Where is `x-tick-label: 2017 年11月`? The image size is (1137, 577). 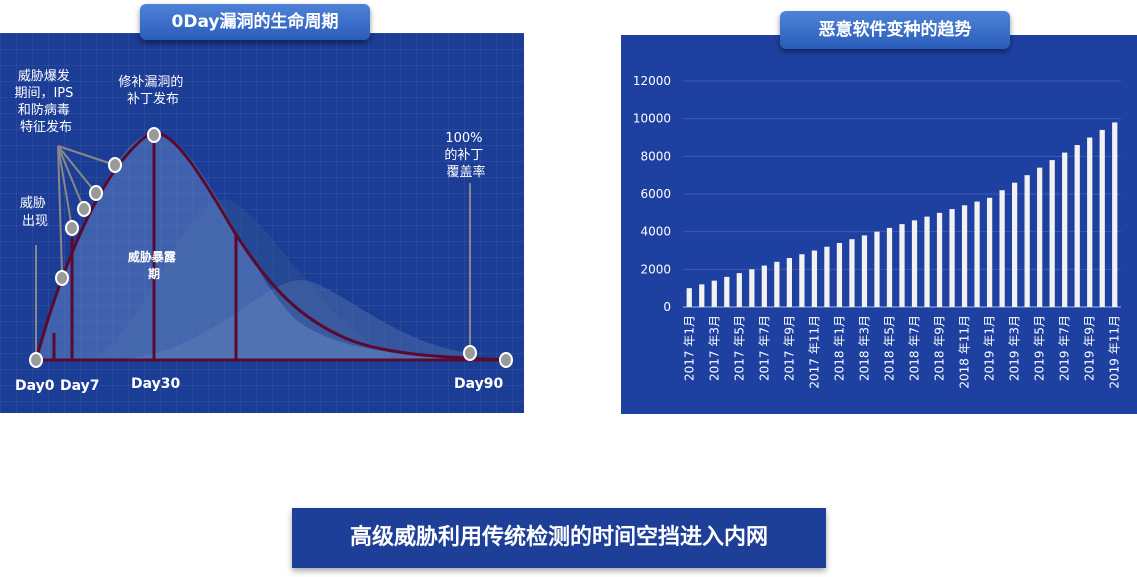
x-tick-label: 2017 年11月 is located at coordinates (814, 352).